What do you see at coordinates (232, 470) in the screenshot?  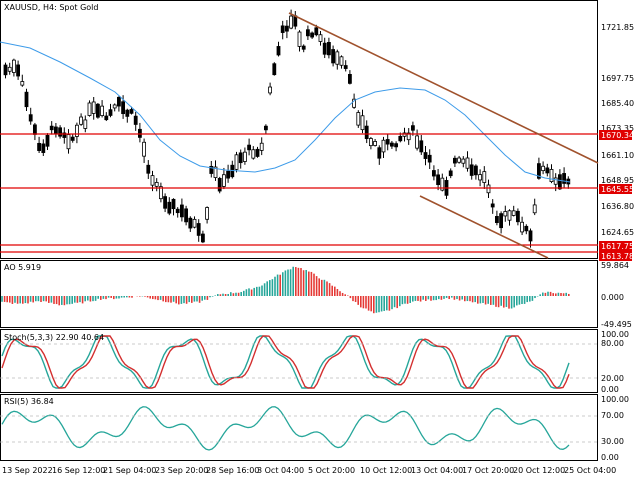 I see `time-label: 28 Sep 16:00` at bounding box center [232, 470].